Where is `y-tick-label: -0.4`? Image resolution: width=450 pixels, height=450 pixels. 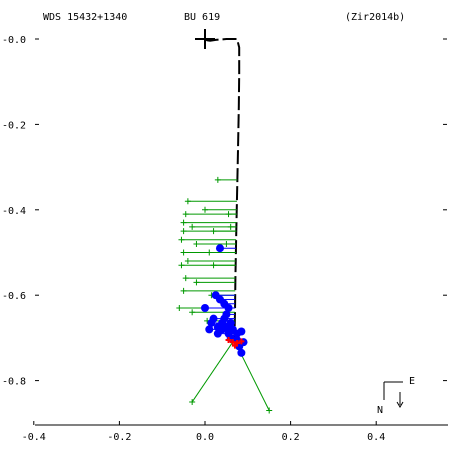
y-tick-label: -0.4 is located at coordinates (14, 211).